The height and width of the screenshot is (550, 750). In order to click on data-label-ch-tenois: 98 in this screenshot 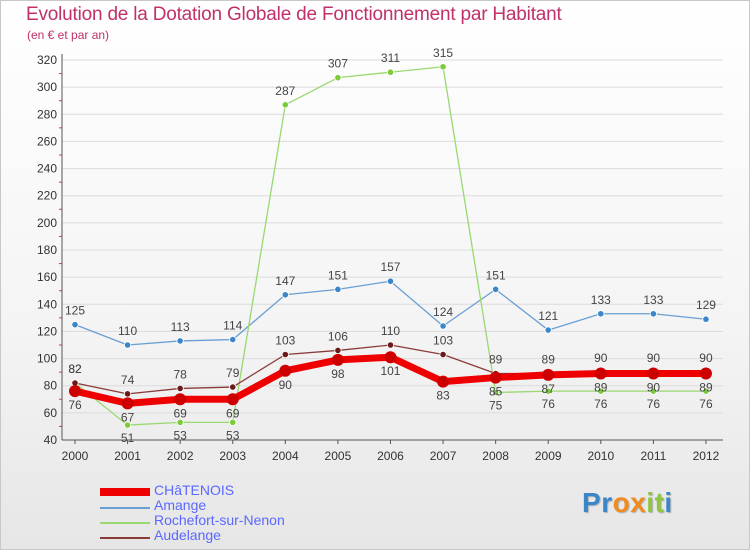, I will do `click(338, 374)`.